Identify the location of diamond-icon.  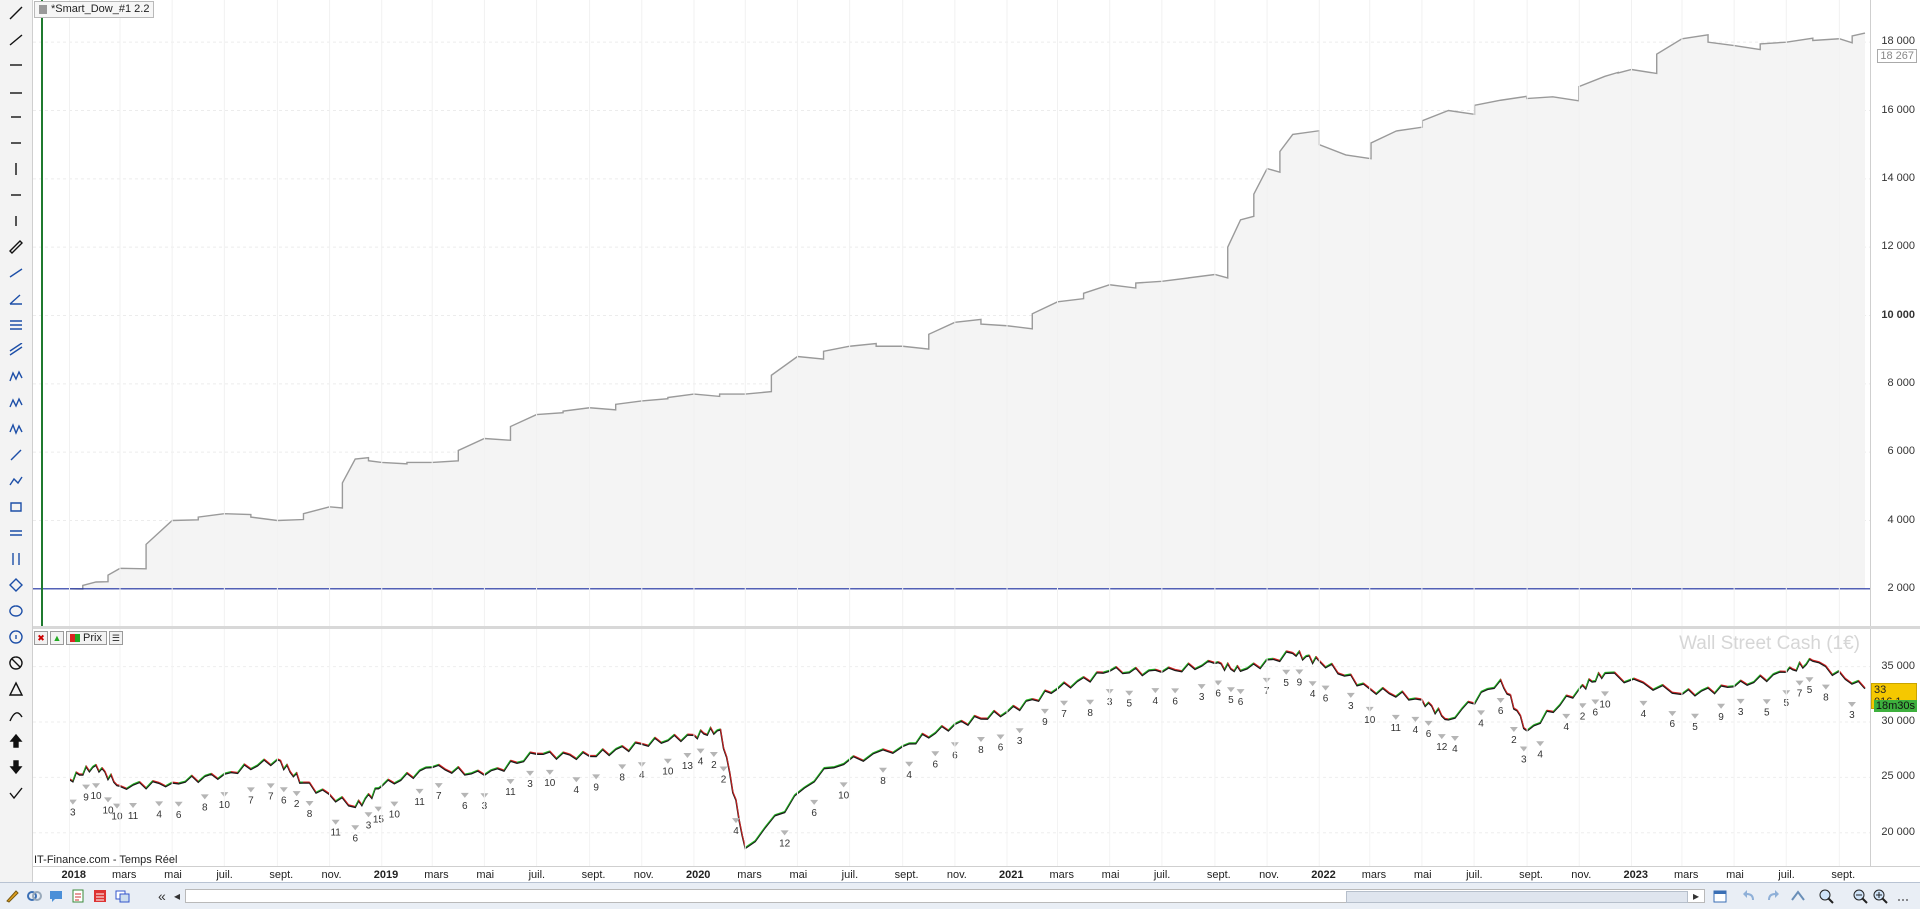
(16, 585).